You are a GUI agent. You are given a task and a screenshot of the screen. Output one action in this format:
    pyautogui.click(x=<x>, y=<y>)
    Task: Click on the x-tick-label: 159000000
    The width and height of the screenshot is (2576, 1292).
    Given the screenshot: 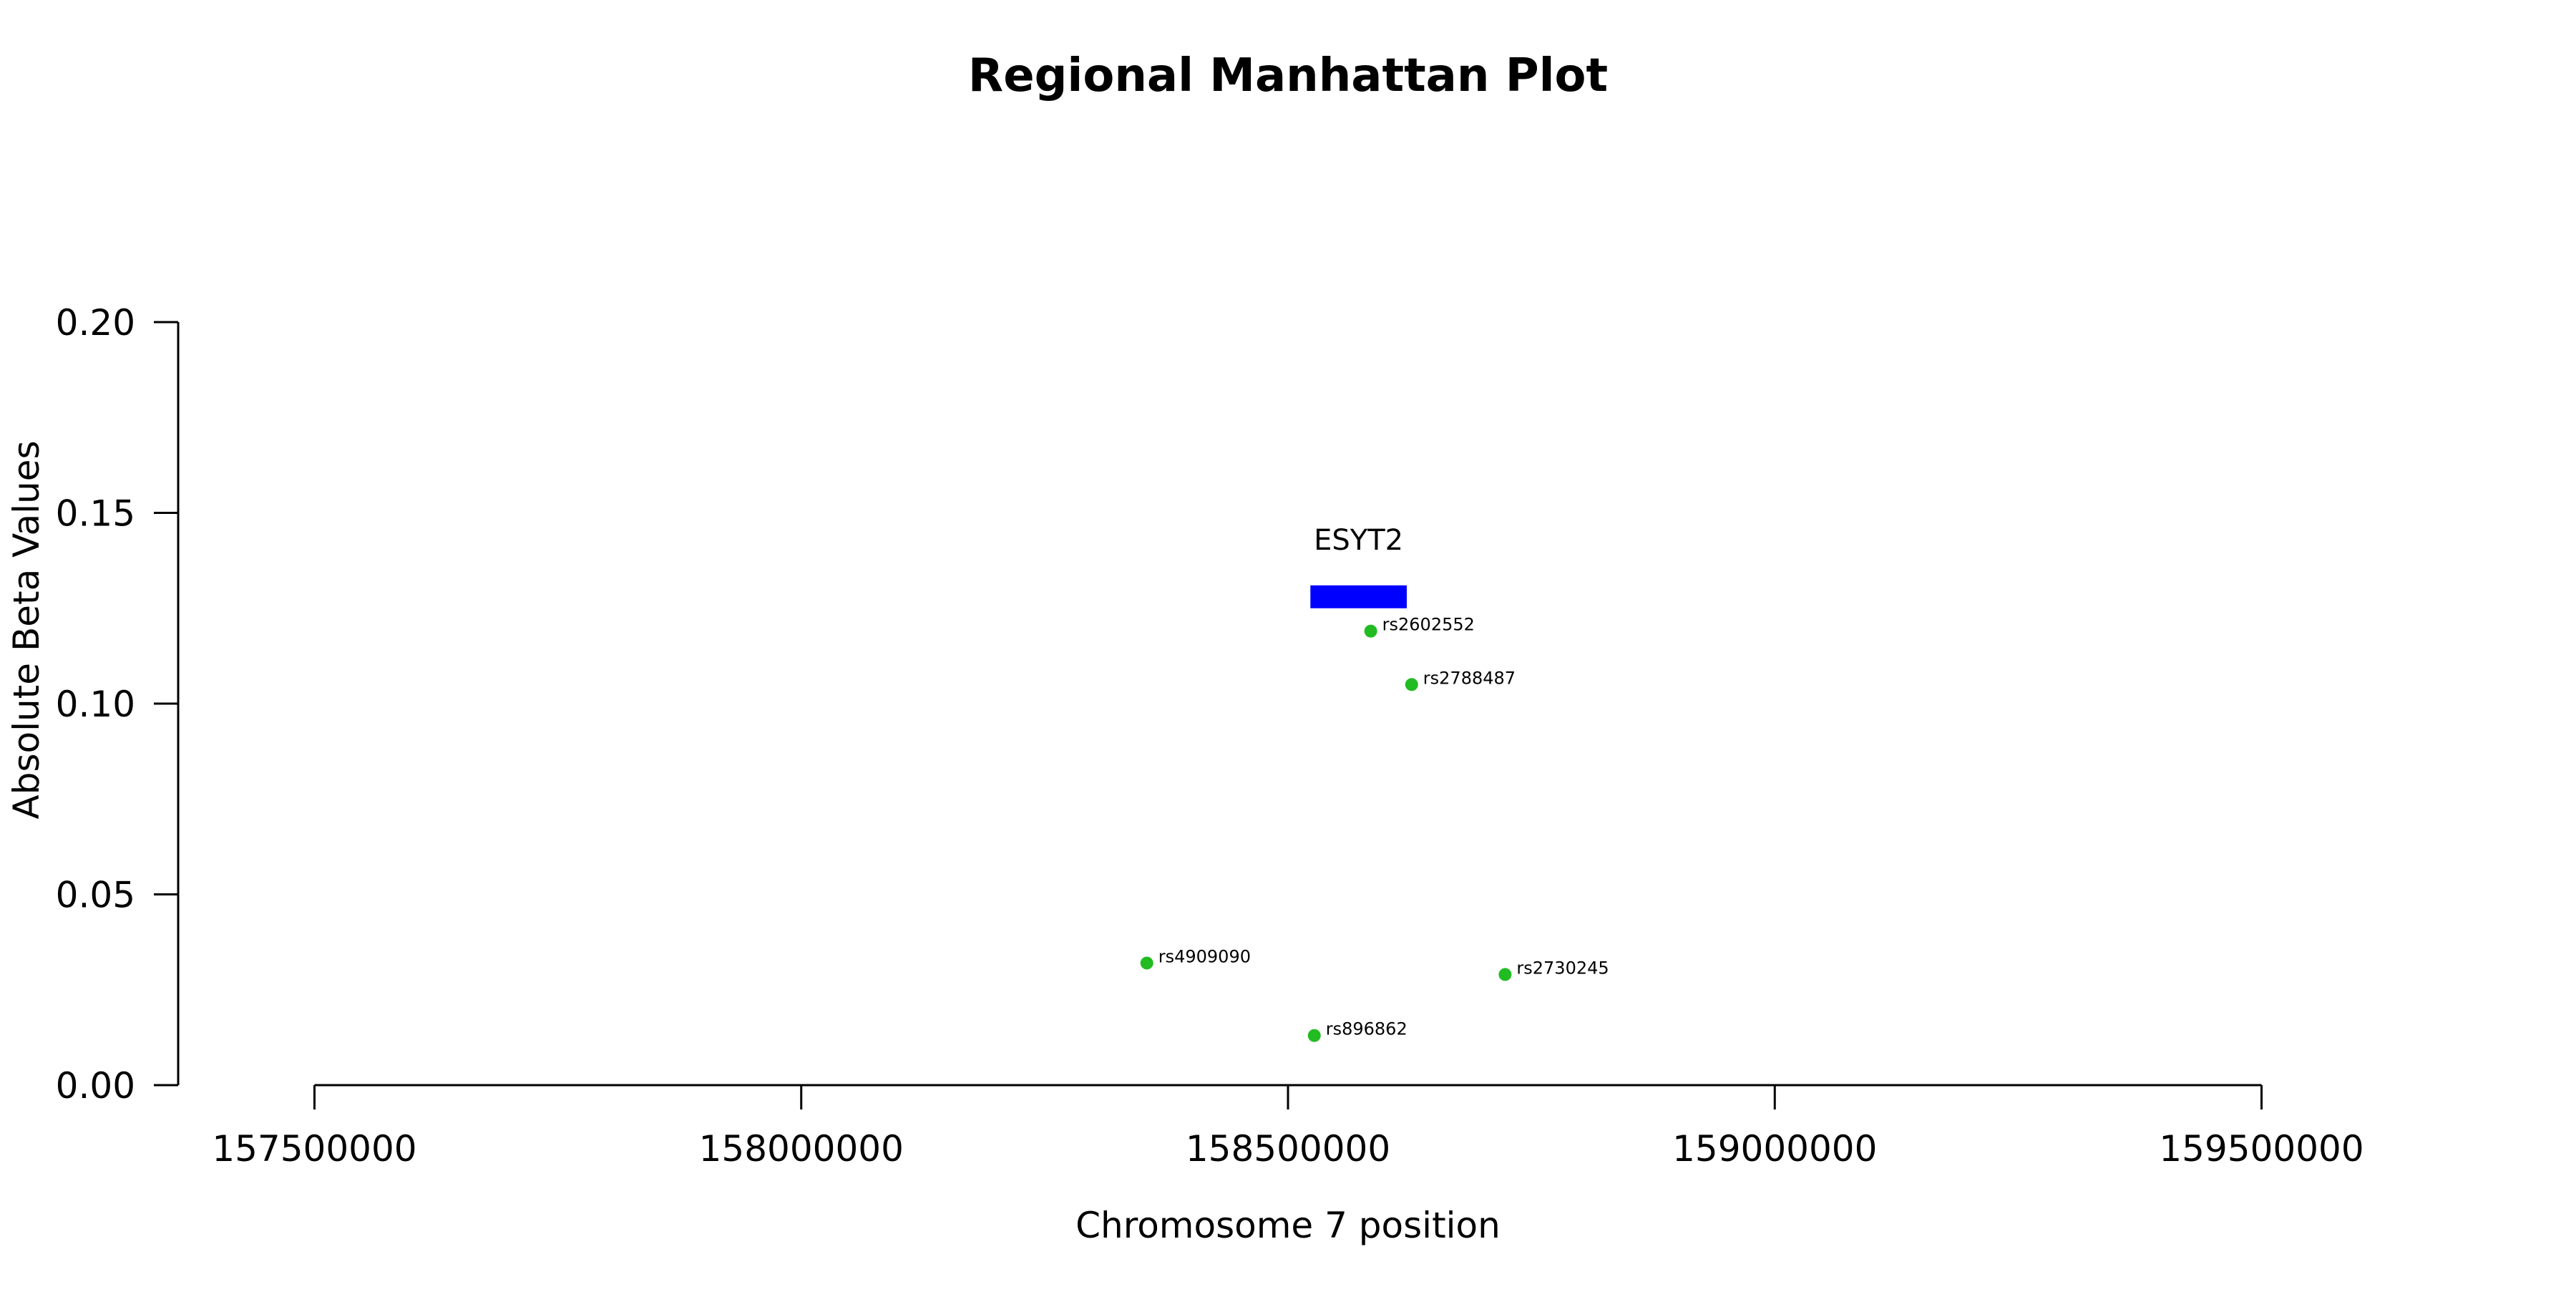 What is the action you would take?
    pyautogui.click(x=1775, y=1149)
    